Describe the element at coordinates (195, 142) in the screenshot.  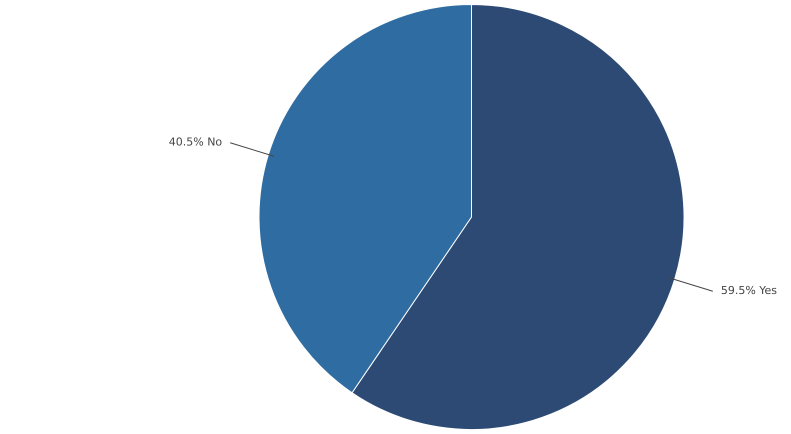
I see `slice-label: 40.5% No` at that location.